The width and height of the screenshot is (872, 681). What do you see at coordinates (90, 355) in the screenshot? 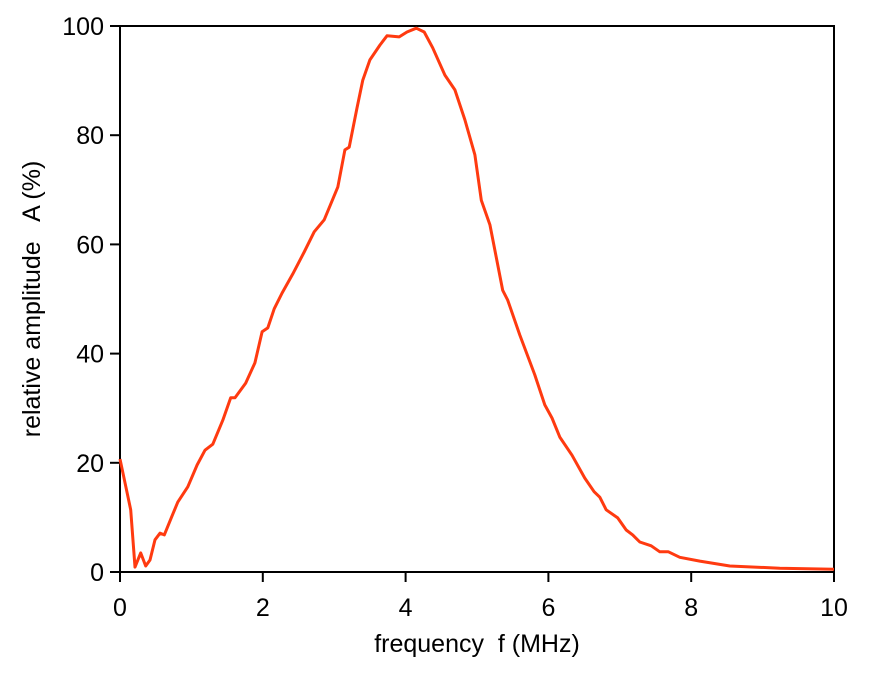
I see `y-tick-label: 40` at bounding box center [90, 355].